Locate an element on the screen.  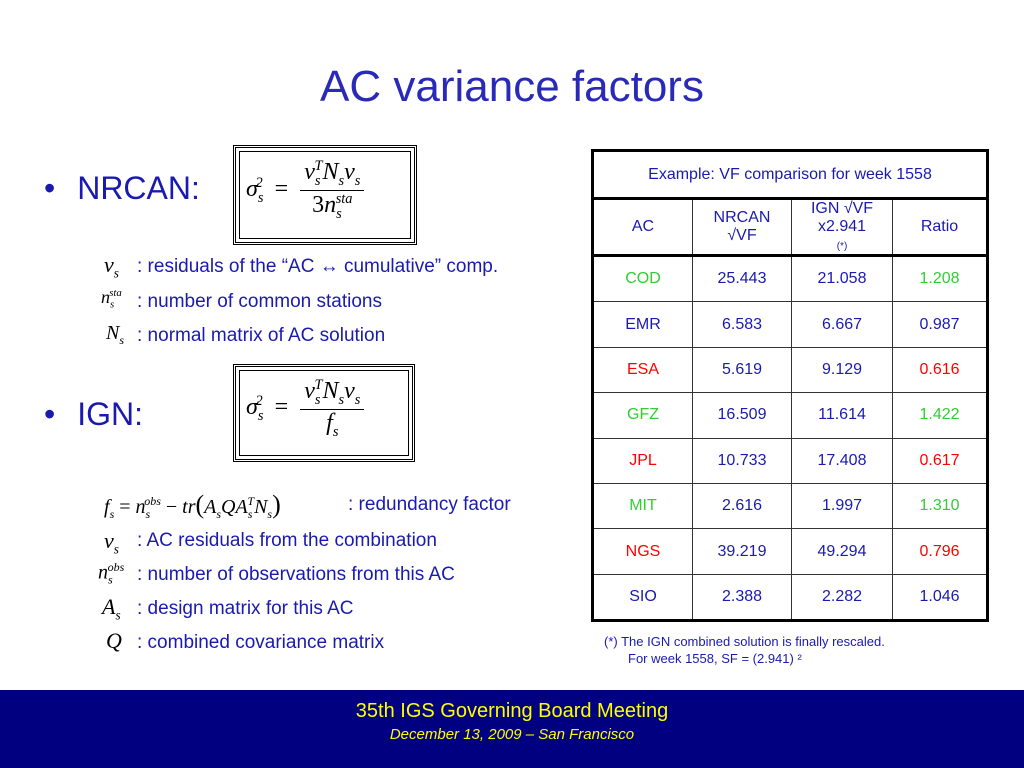
cell-ign-vf: 1.997 is located at coordinates (842, 506).